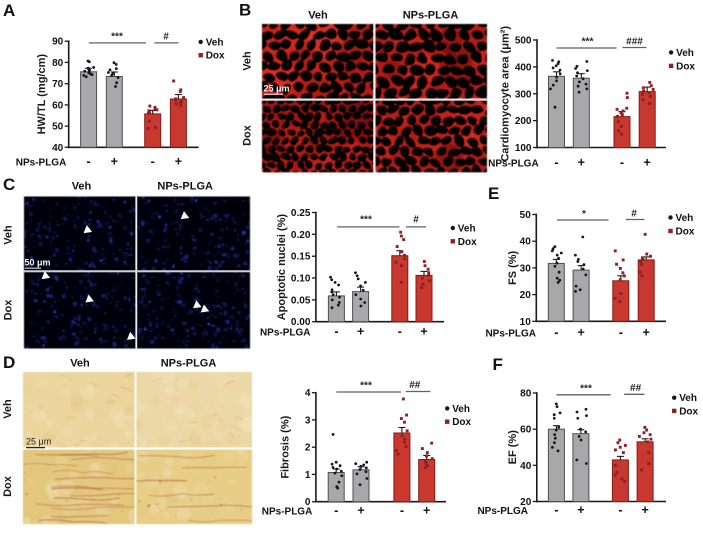  I want to click on svg-text: D, so click(9, 362).